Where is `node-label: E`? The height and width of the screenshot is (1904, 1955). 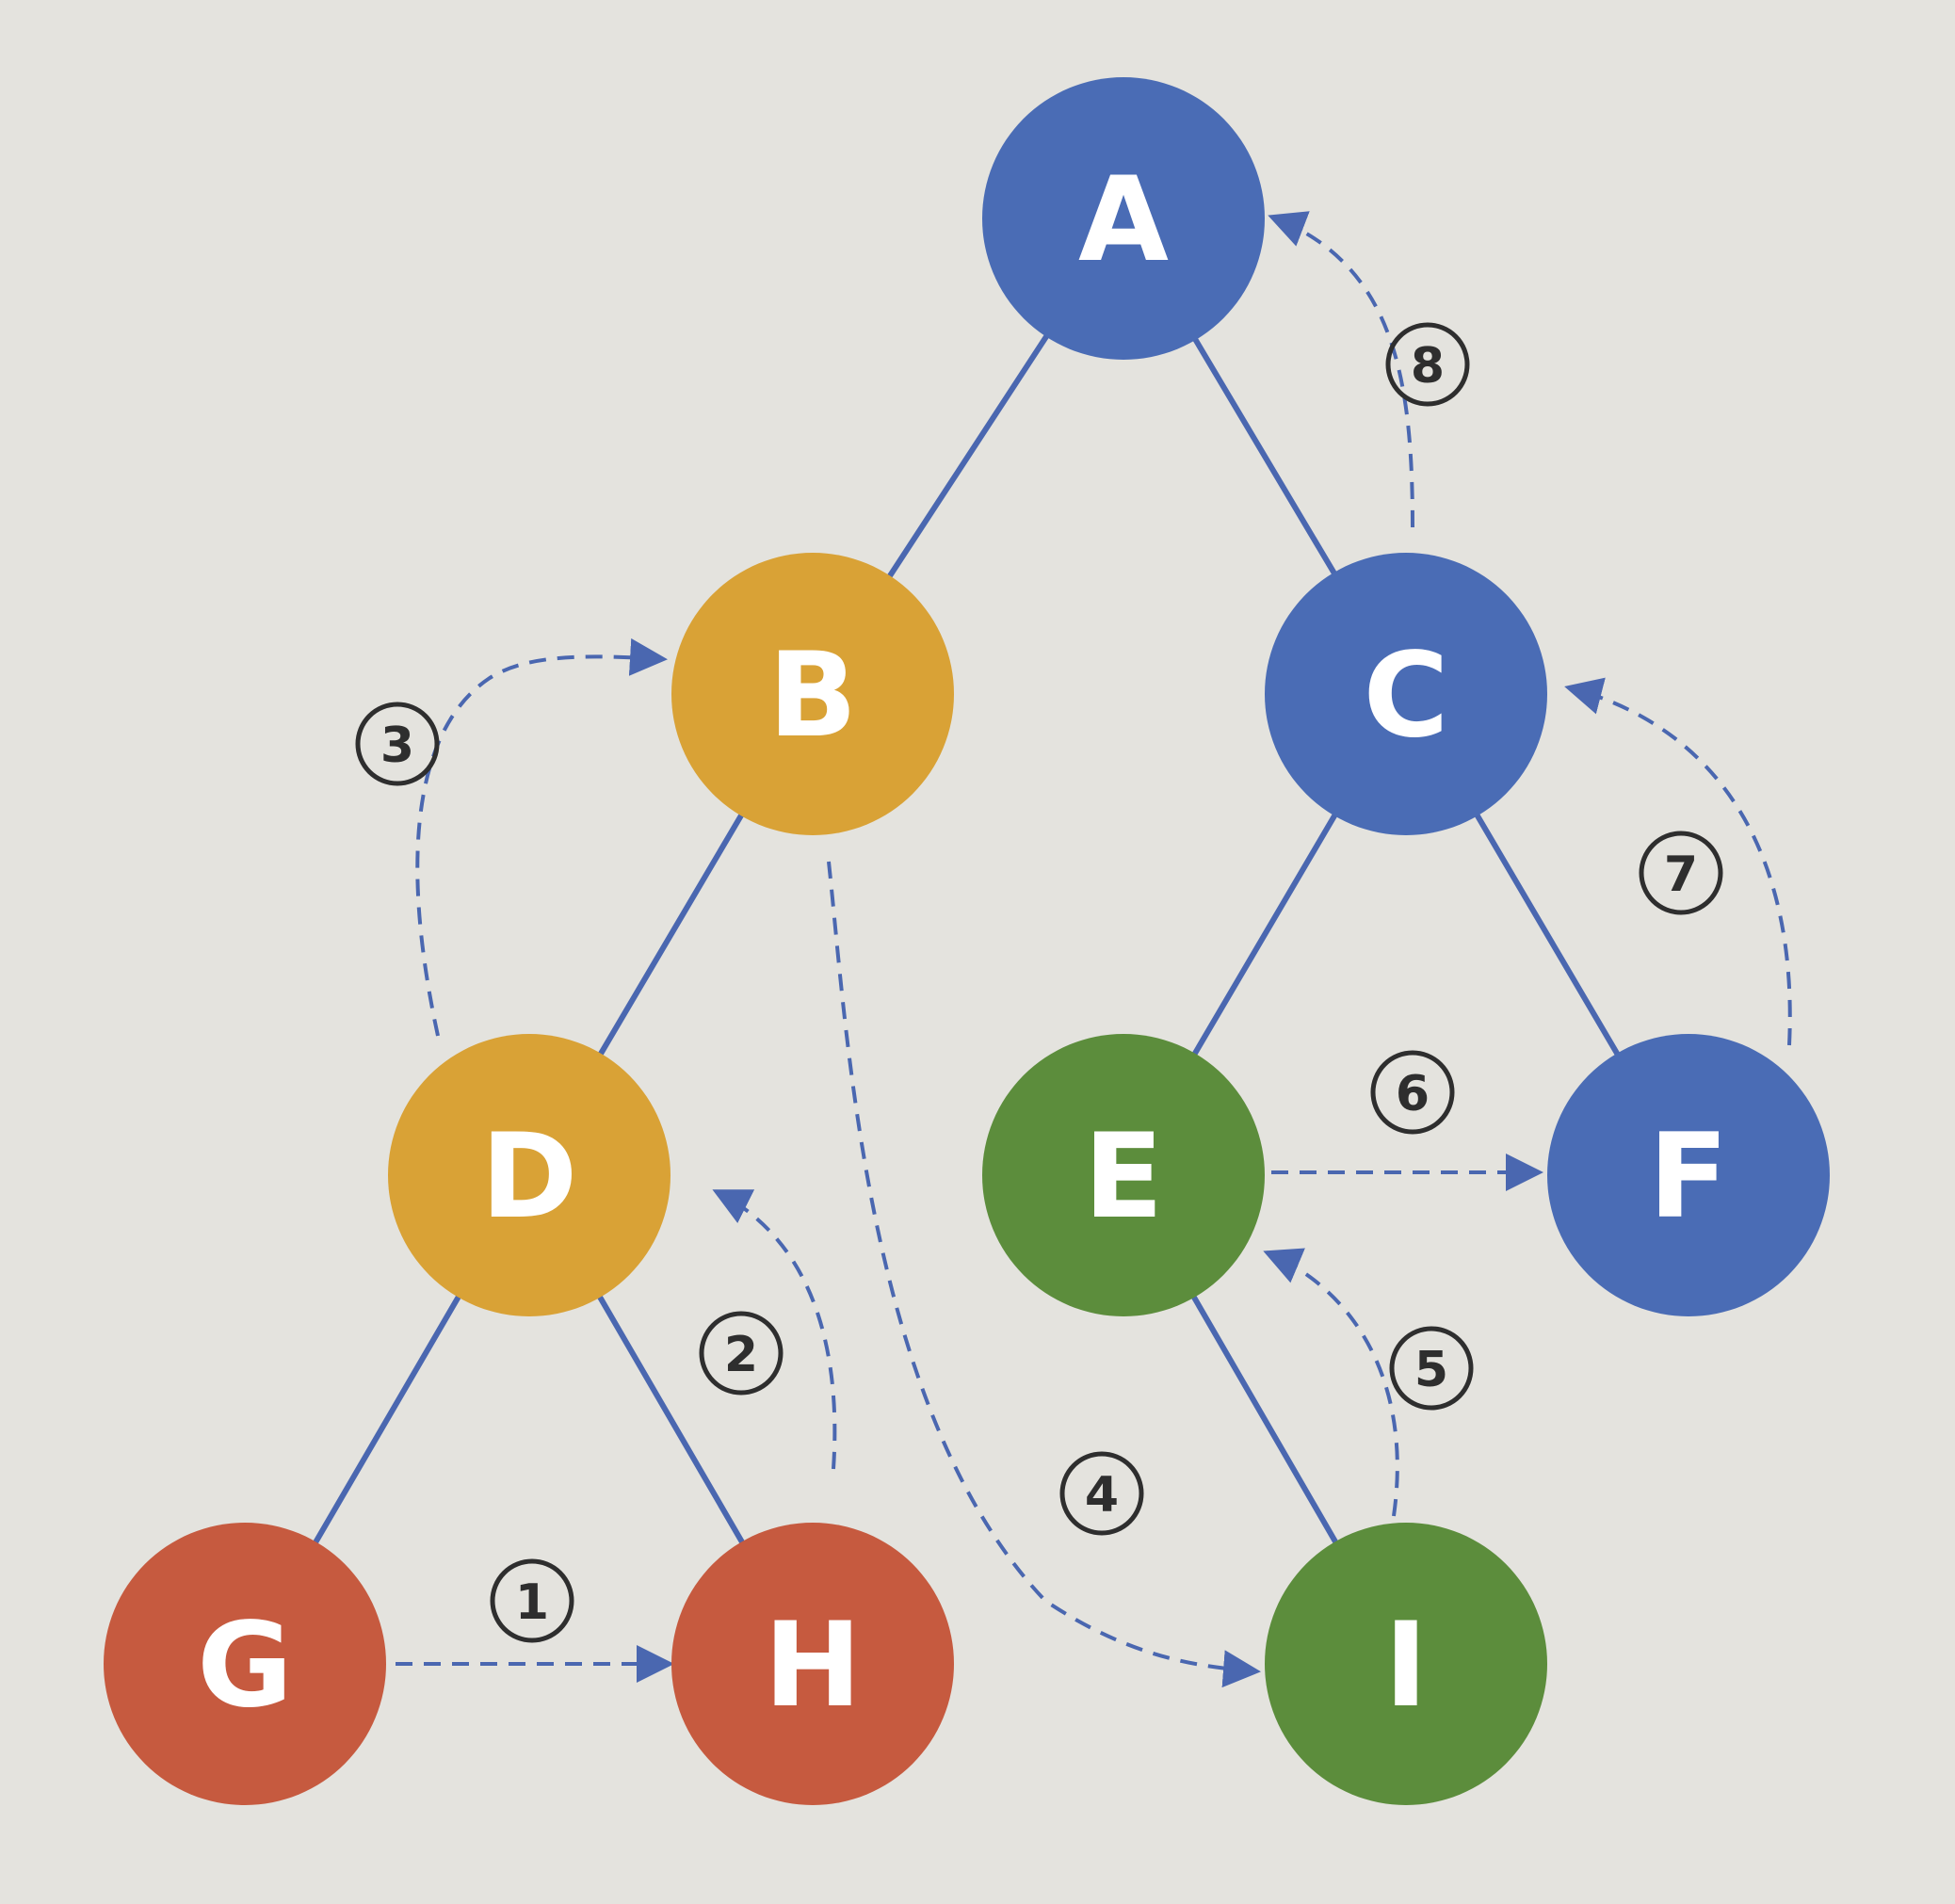
node-label: E is located at coordinates (1124, 1177).